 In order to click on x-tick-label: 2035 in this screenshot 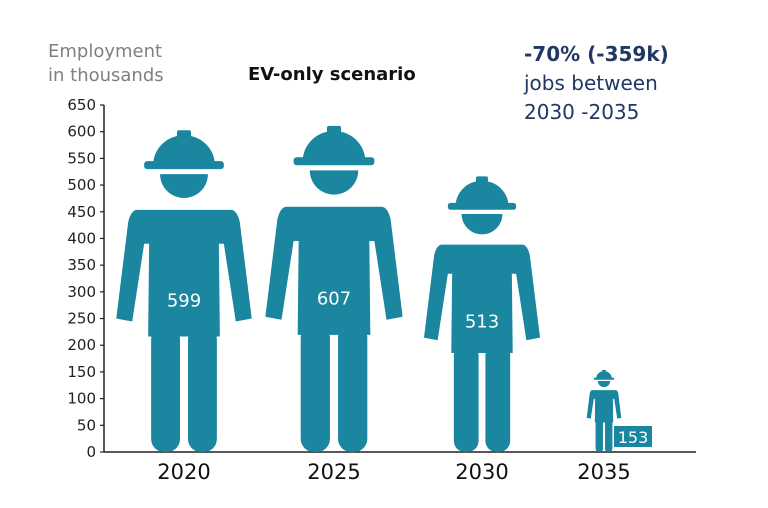, I will do `click(603, 472)`.